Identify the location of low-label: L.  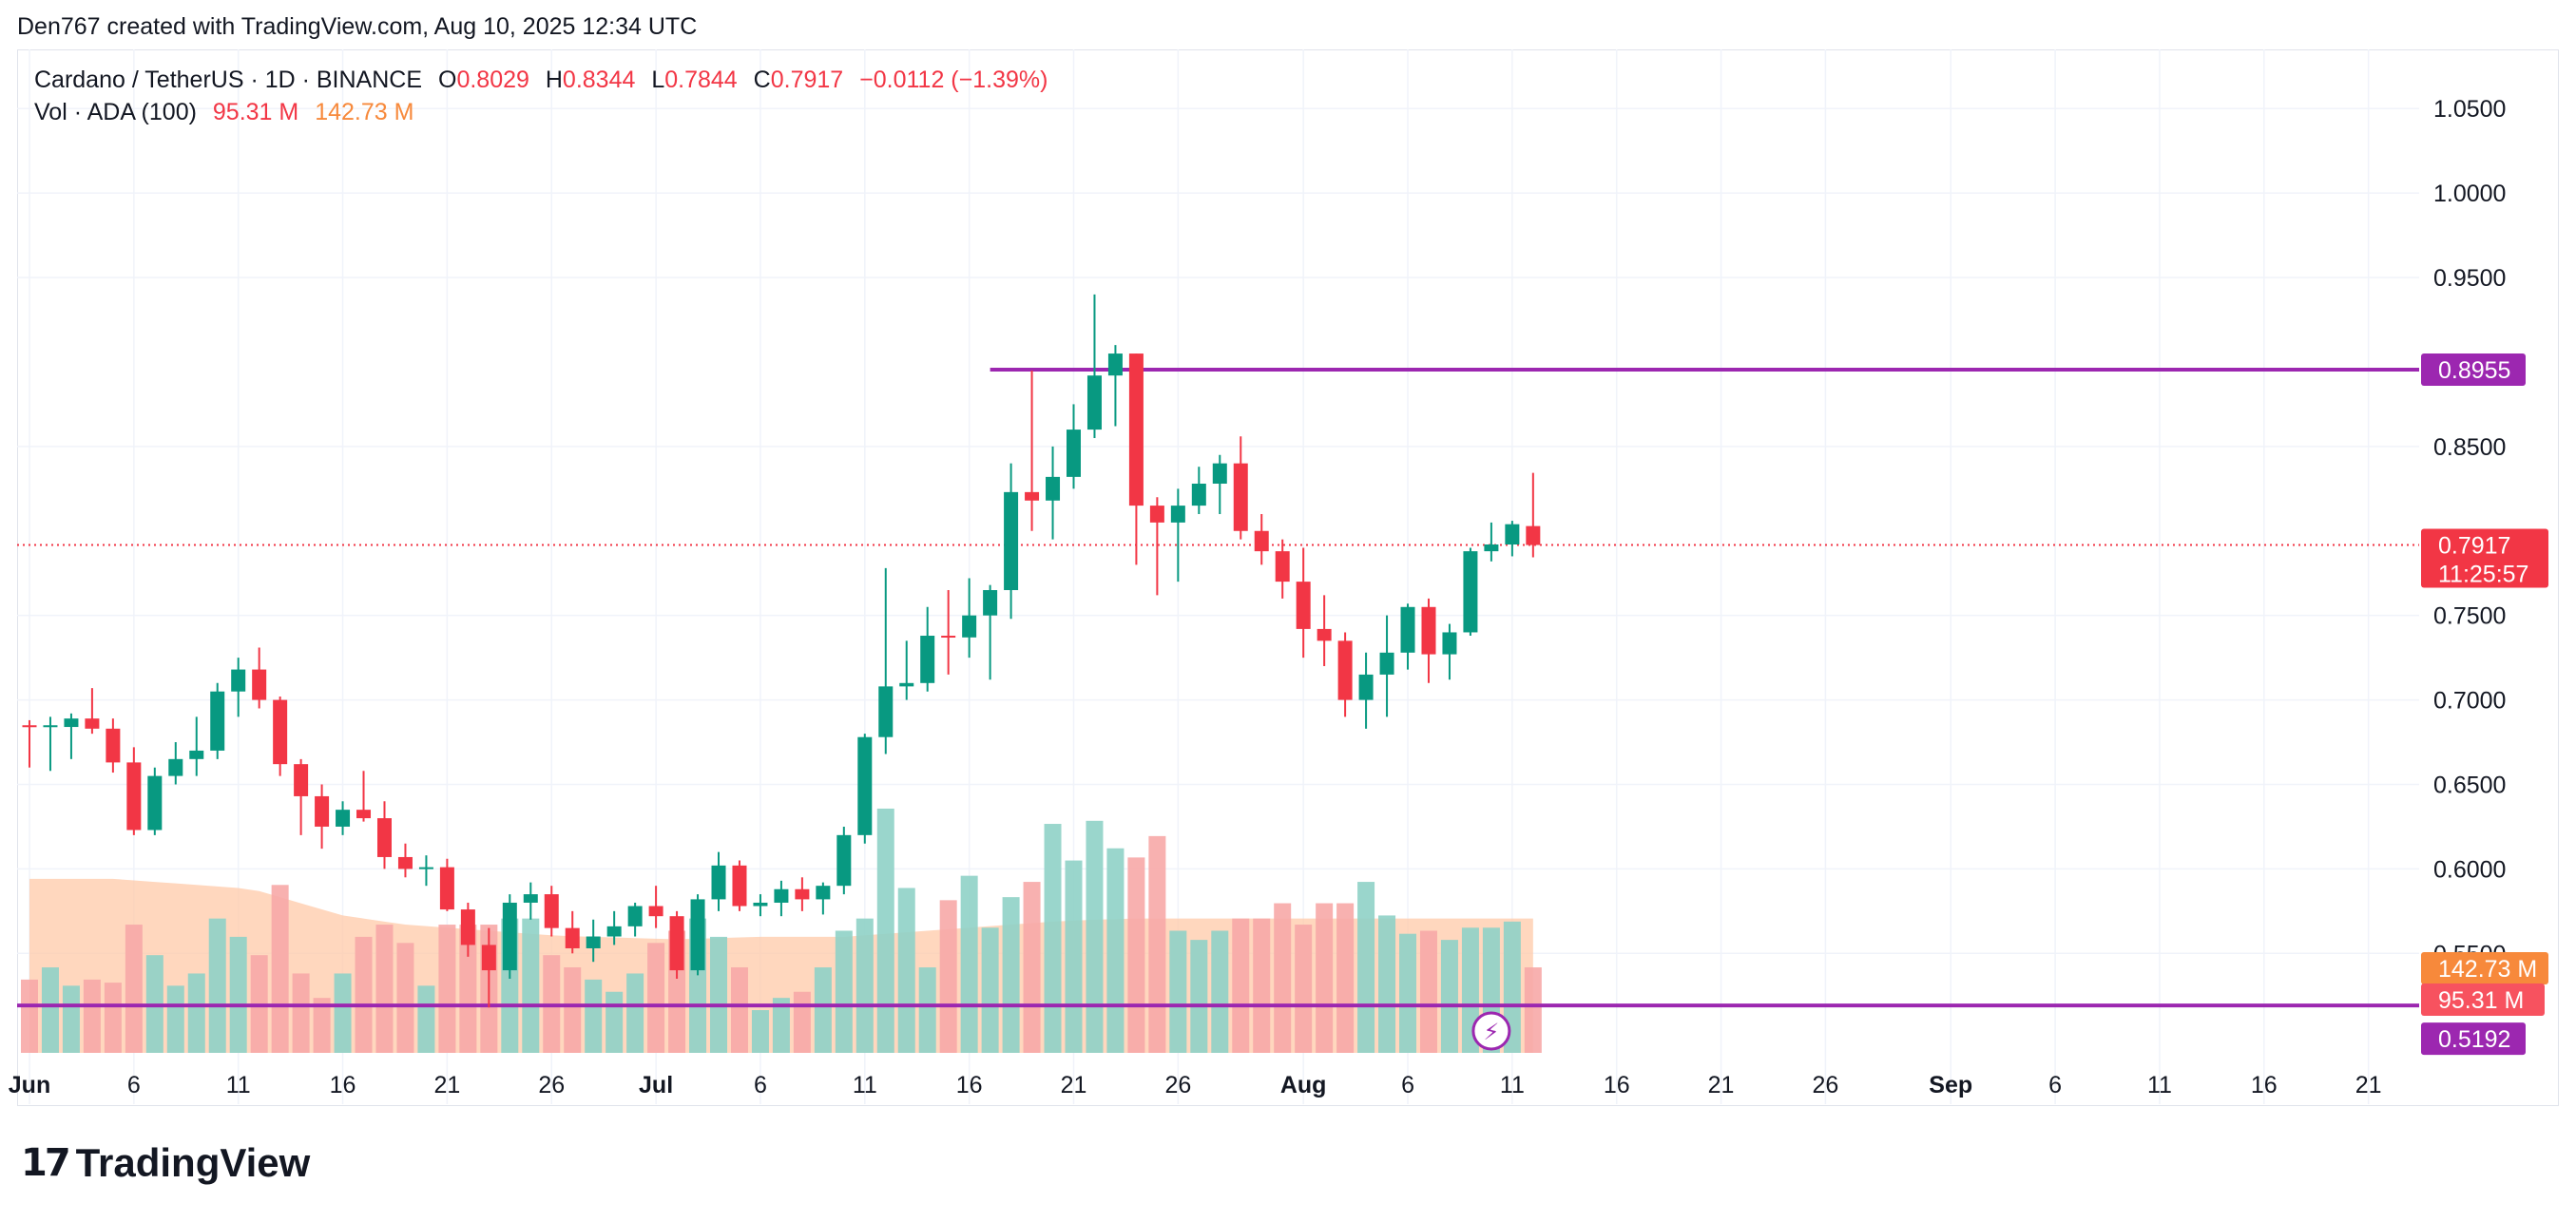
(658, 80).